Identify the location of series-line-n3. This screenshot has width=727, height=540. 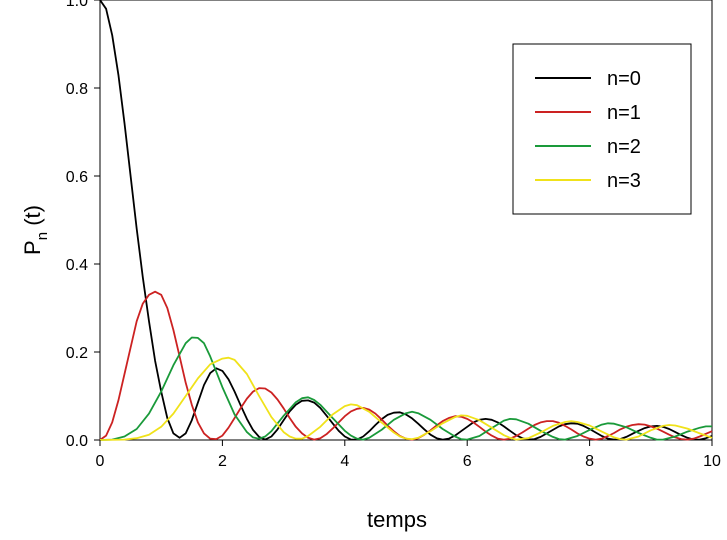
(406, 398).